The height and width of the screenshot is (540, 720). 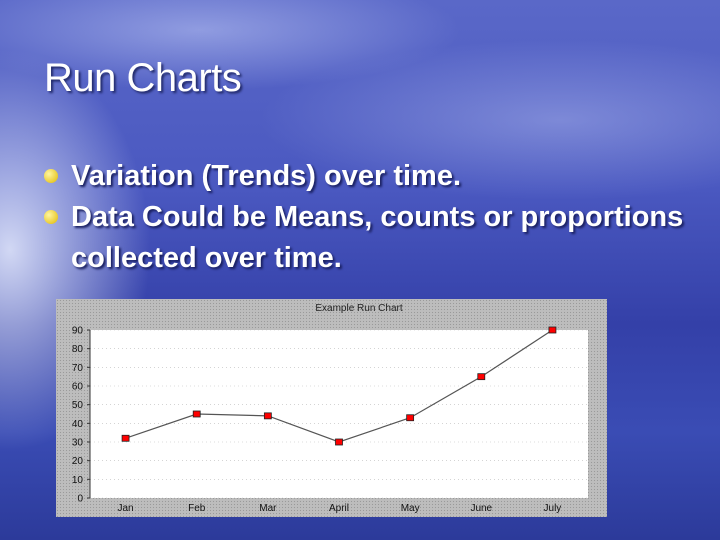 I want to click on y-tick-label: 50, so click(x=78, y=405).